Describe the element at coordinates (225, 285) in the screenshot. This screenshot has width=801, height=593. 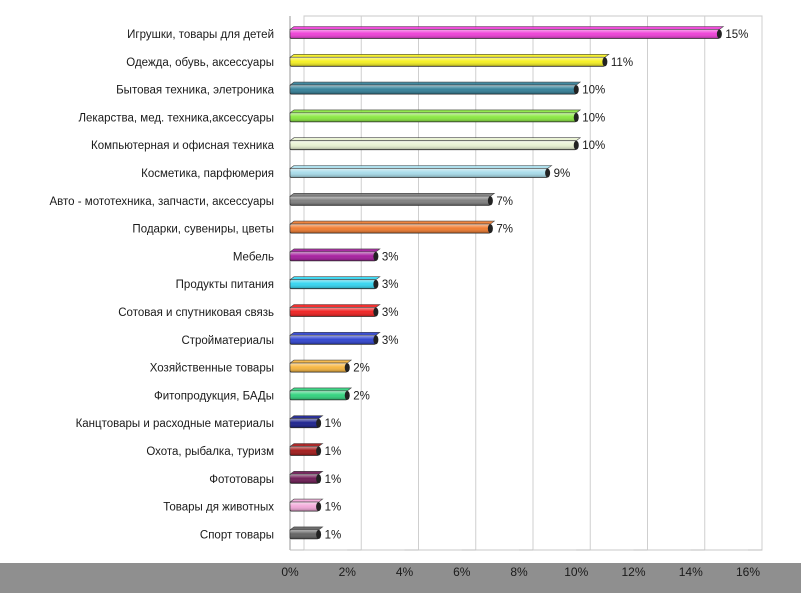
I see `category-label: Продукты питания` at that location.